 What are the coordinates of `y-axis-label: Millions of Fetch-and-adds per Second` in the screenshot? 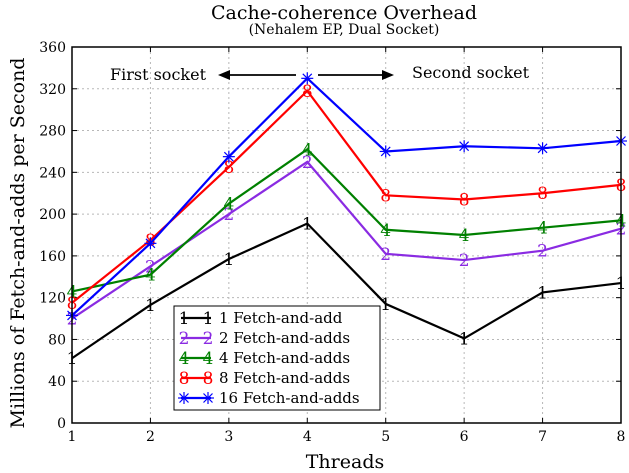 It's located at (18, 243).